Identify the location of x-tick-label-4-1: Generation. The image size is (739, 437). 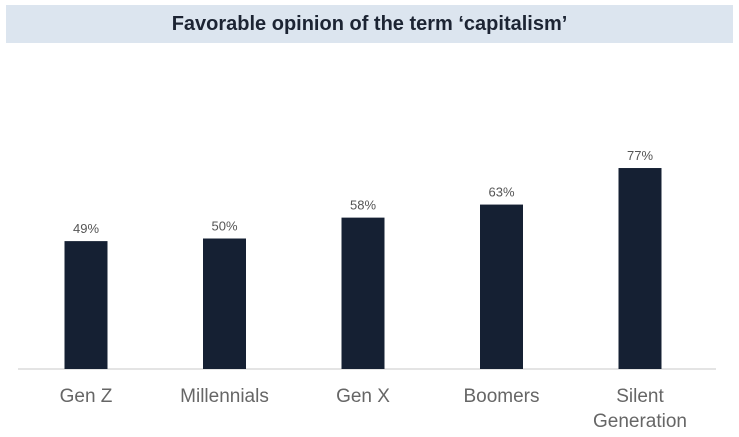
(640, 421).